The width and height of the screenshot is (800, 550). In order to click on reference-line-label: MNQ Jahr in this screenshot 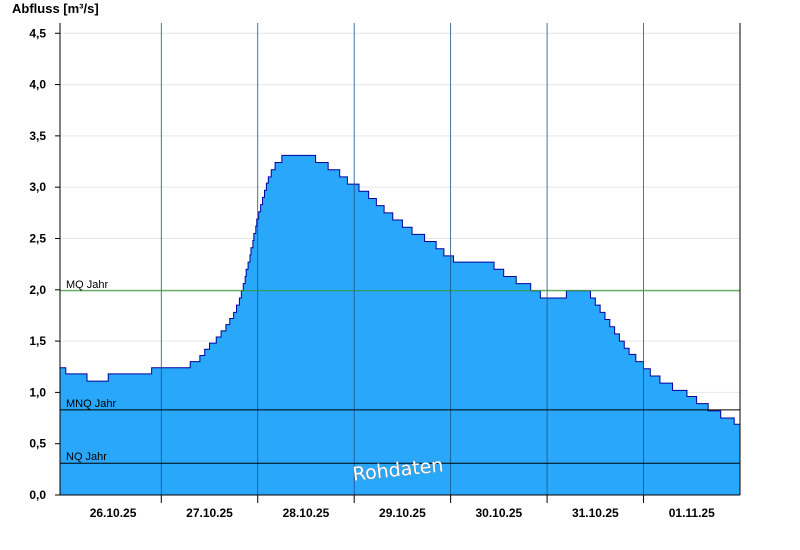, I will do `click(91, 404)`.